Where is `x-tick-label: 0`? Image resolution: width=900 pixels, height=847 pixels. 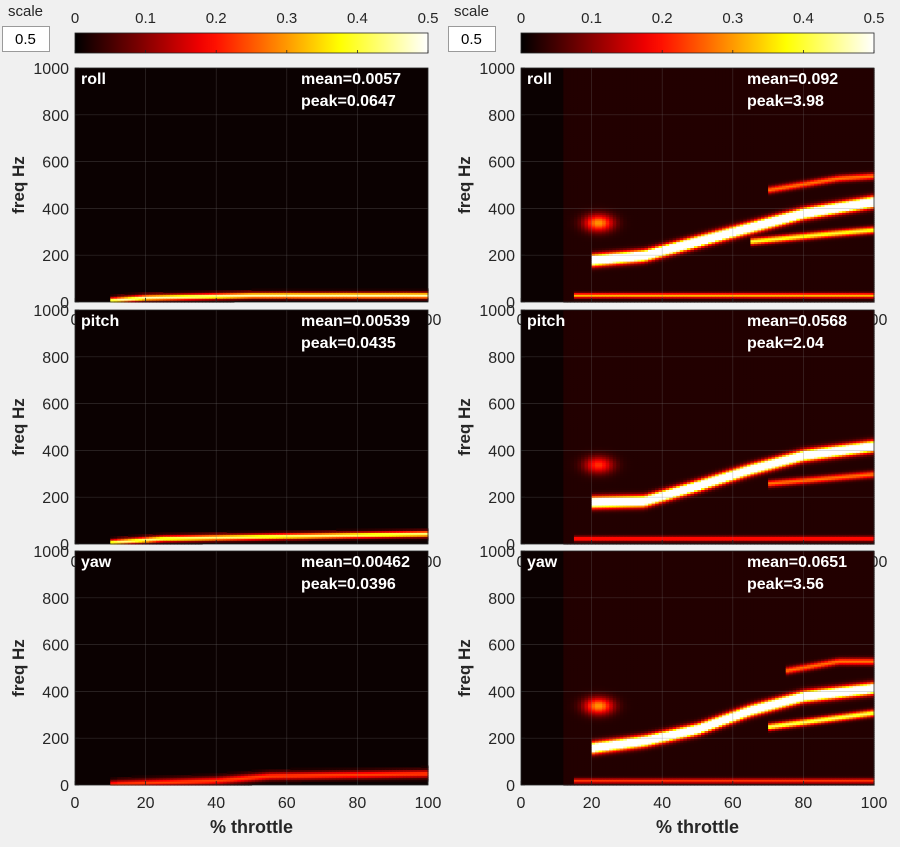 x-tick-label: 0 is located at coordinates (75, 803).